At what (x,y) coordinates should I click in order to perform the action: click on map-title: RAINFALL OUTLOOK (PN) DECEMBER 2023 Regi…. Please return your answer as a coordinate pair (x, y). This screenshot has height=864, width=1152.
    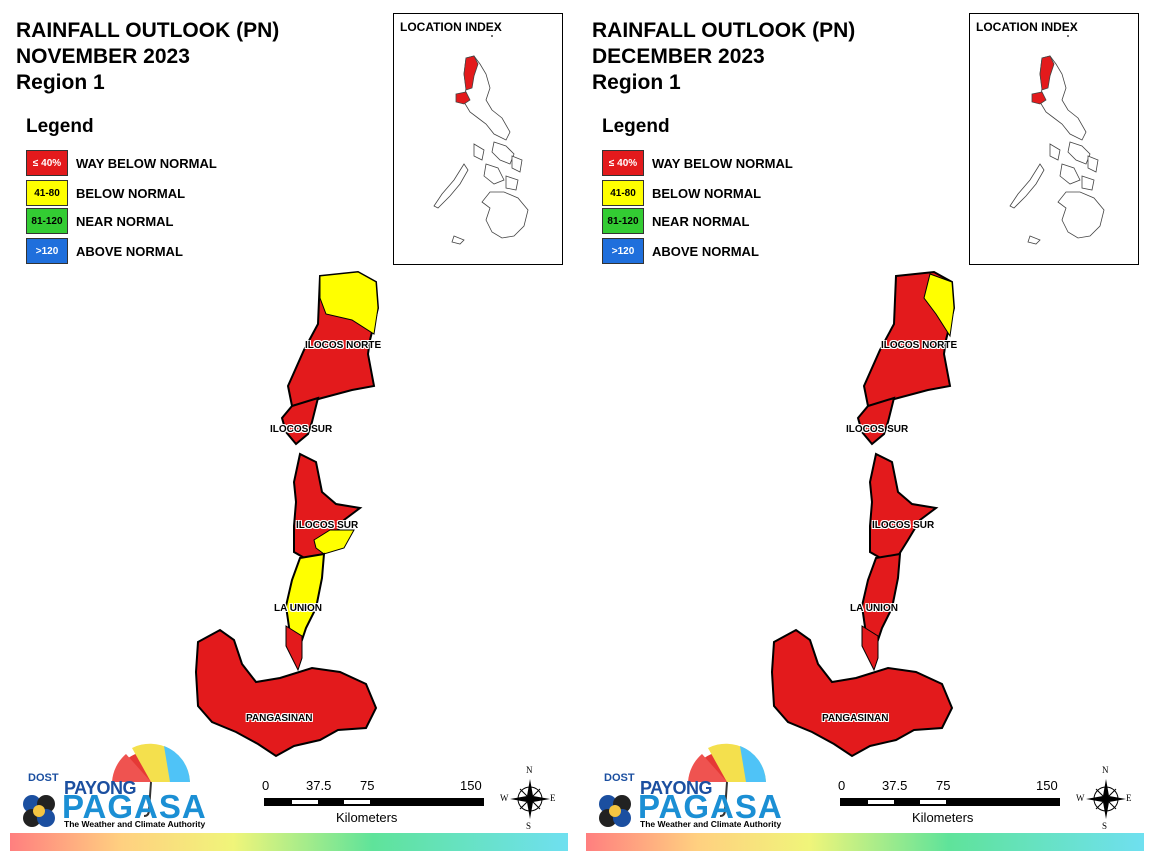
    Looking at the image, I should click on (723, 57).